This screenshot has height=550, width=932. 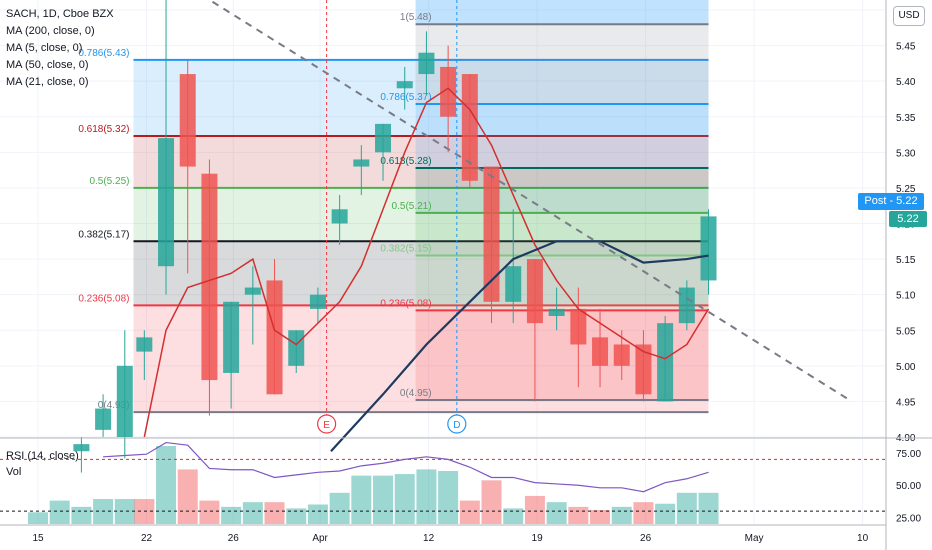 What do you see at coordinates (109, 181) in the screenshot?
I see `left-fib-level-label: 0.5(5.25)` at bounding box center [109, 181].